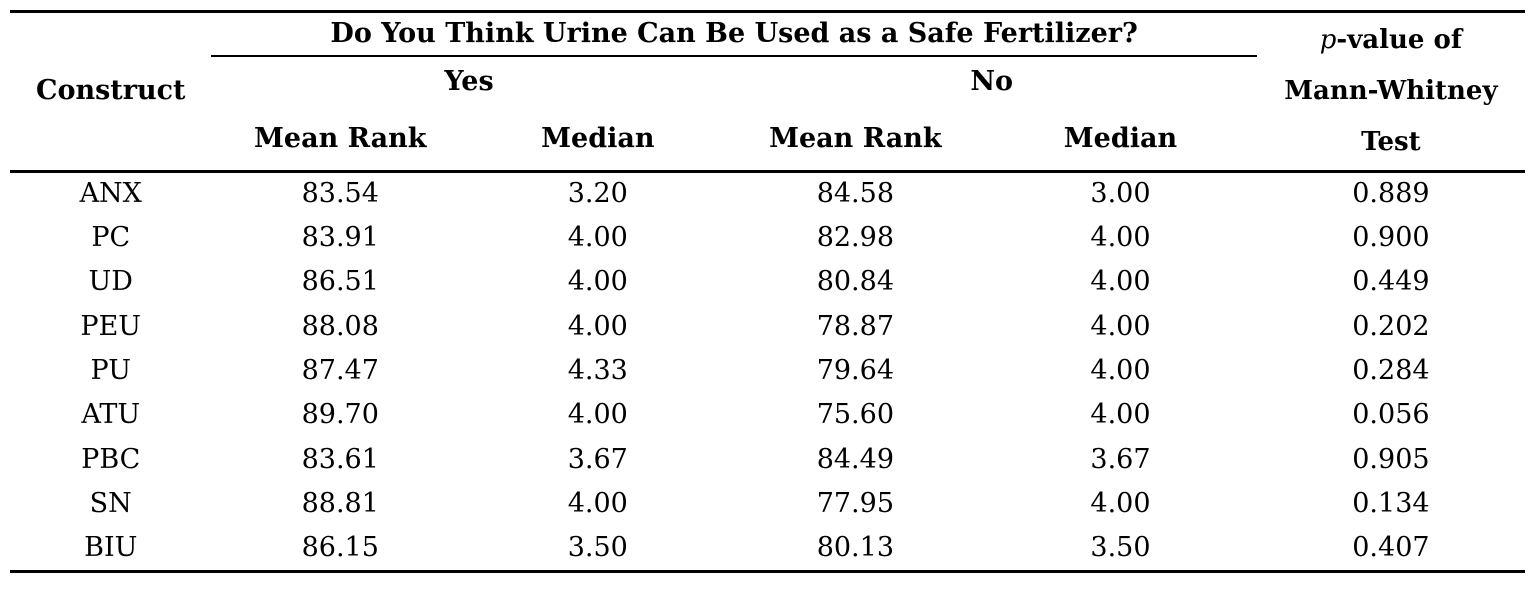 This screenshot has height=595, width=1536. Describe the element at coordinates (340, 282) in the screenshot. I see `cell-yes-mean-rank: 86.51` at that location.